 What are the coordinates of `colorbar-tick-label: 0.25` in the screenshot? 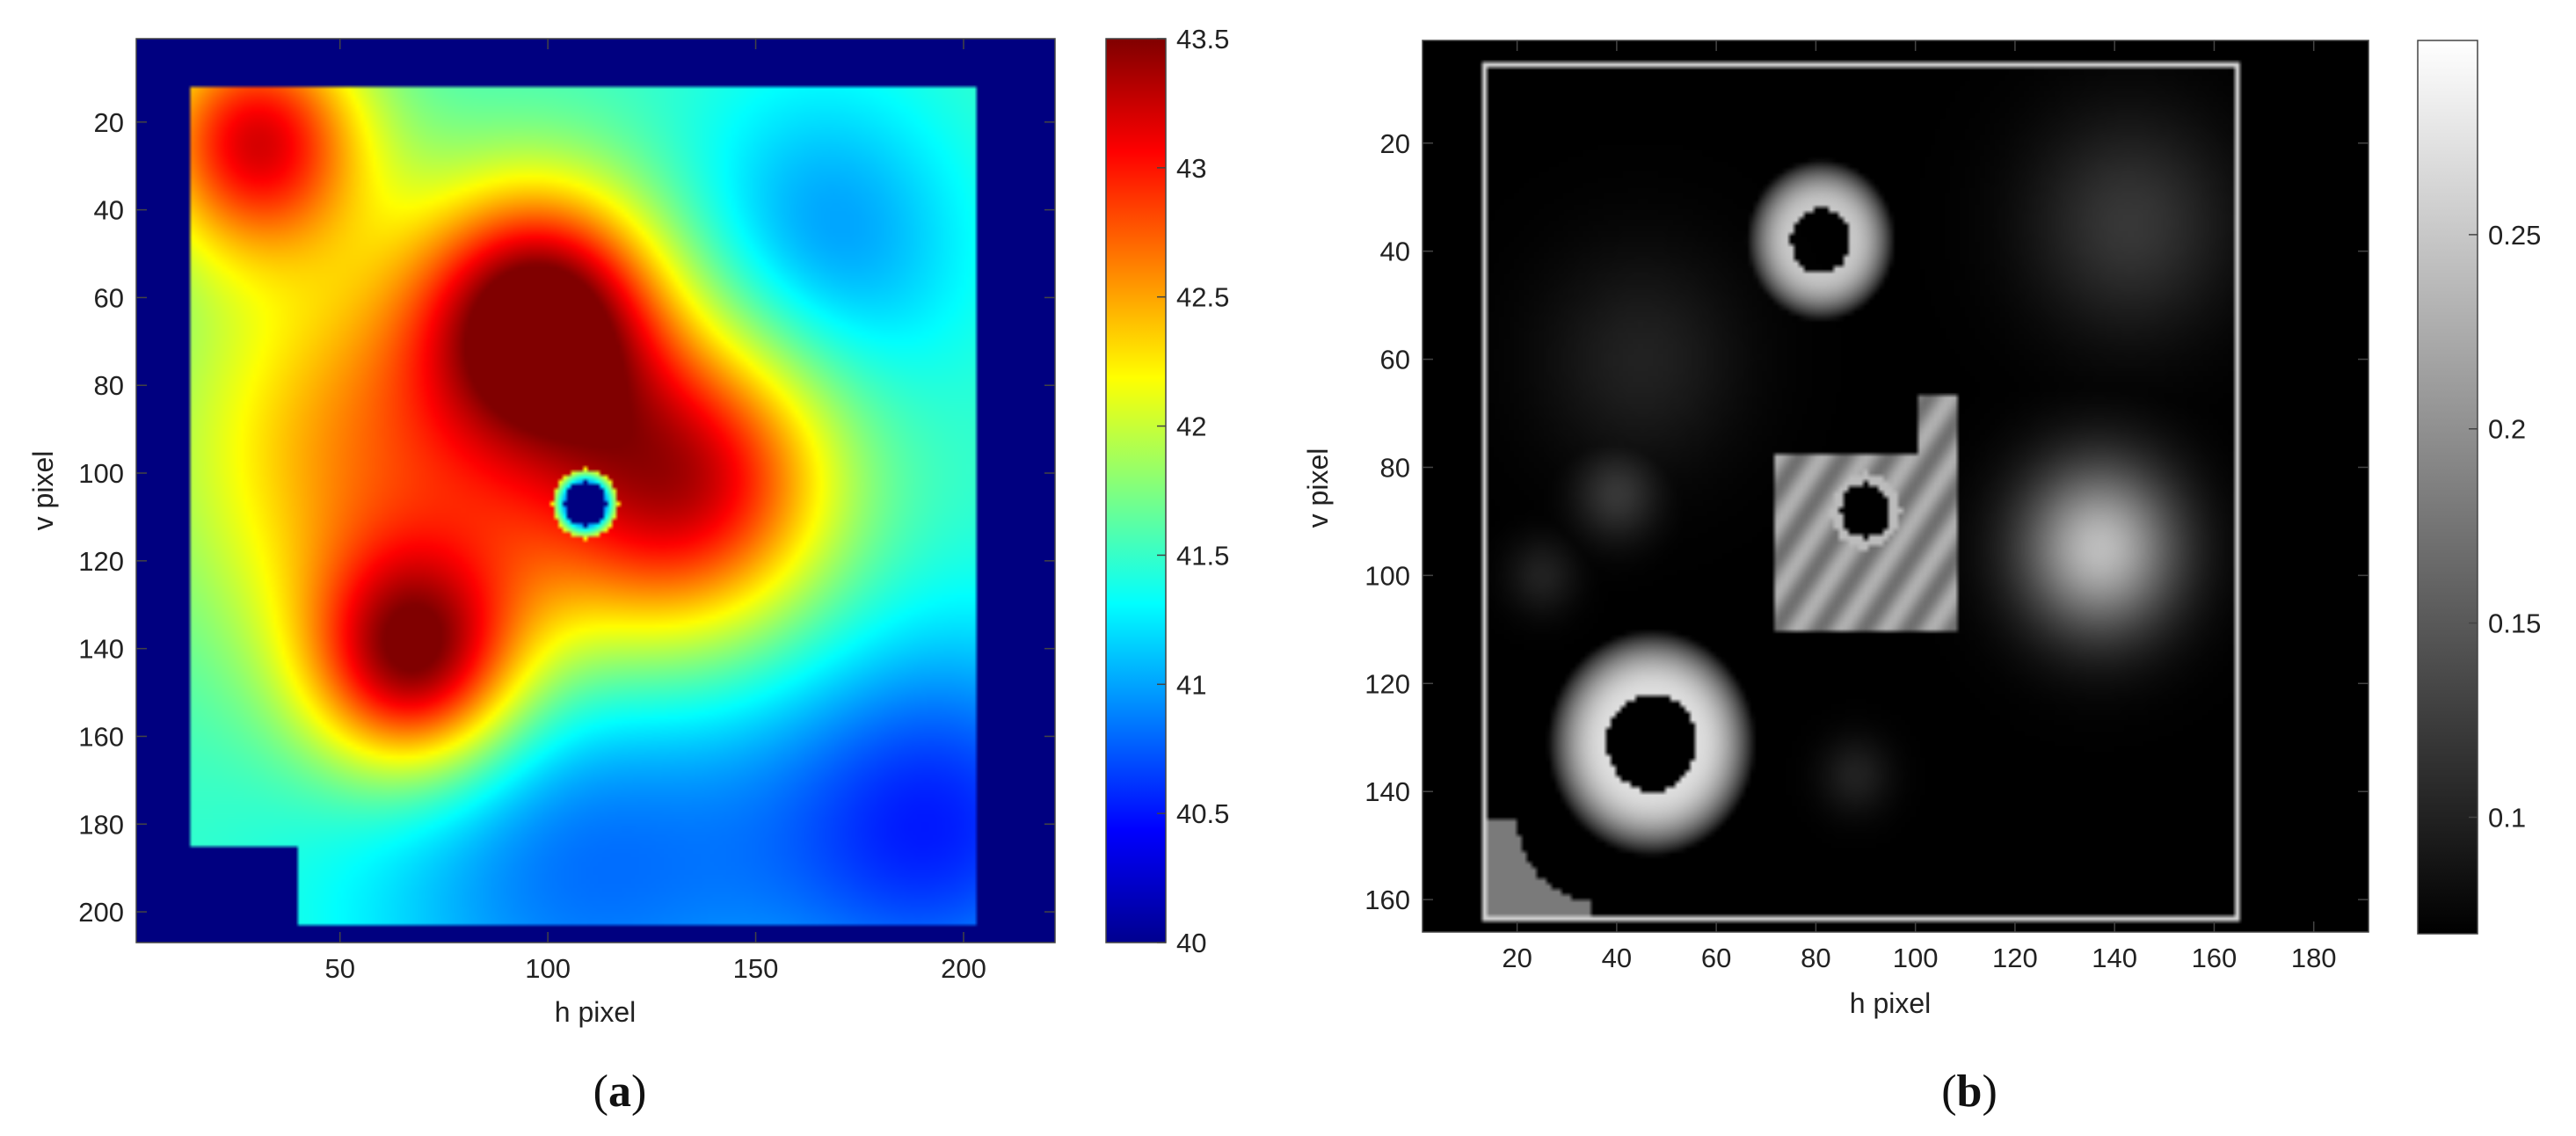 It's located at (2514, 236).